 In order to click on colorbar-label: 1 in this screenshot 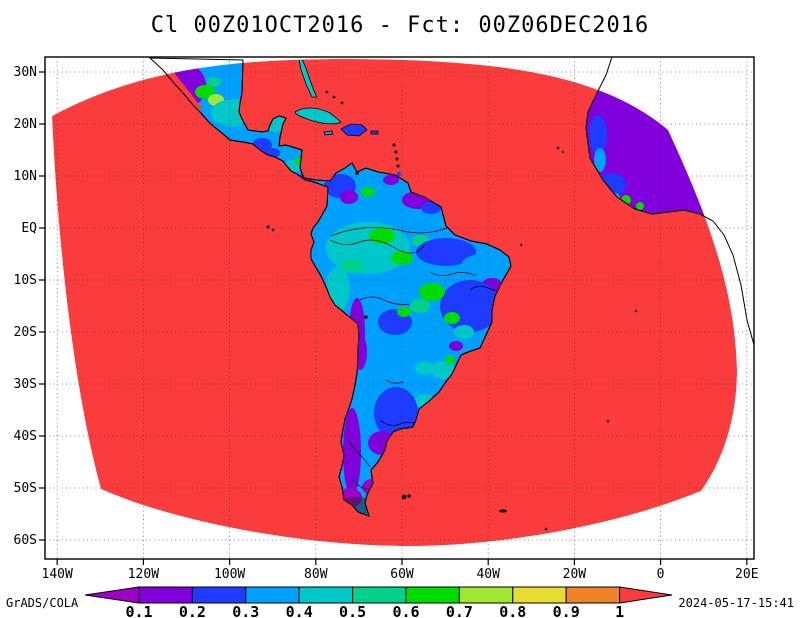, I will do `click(619, 610)`.